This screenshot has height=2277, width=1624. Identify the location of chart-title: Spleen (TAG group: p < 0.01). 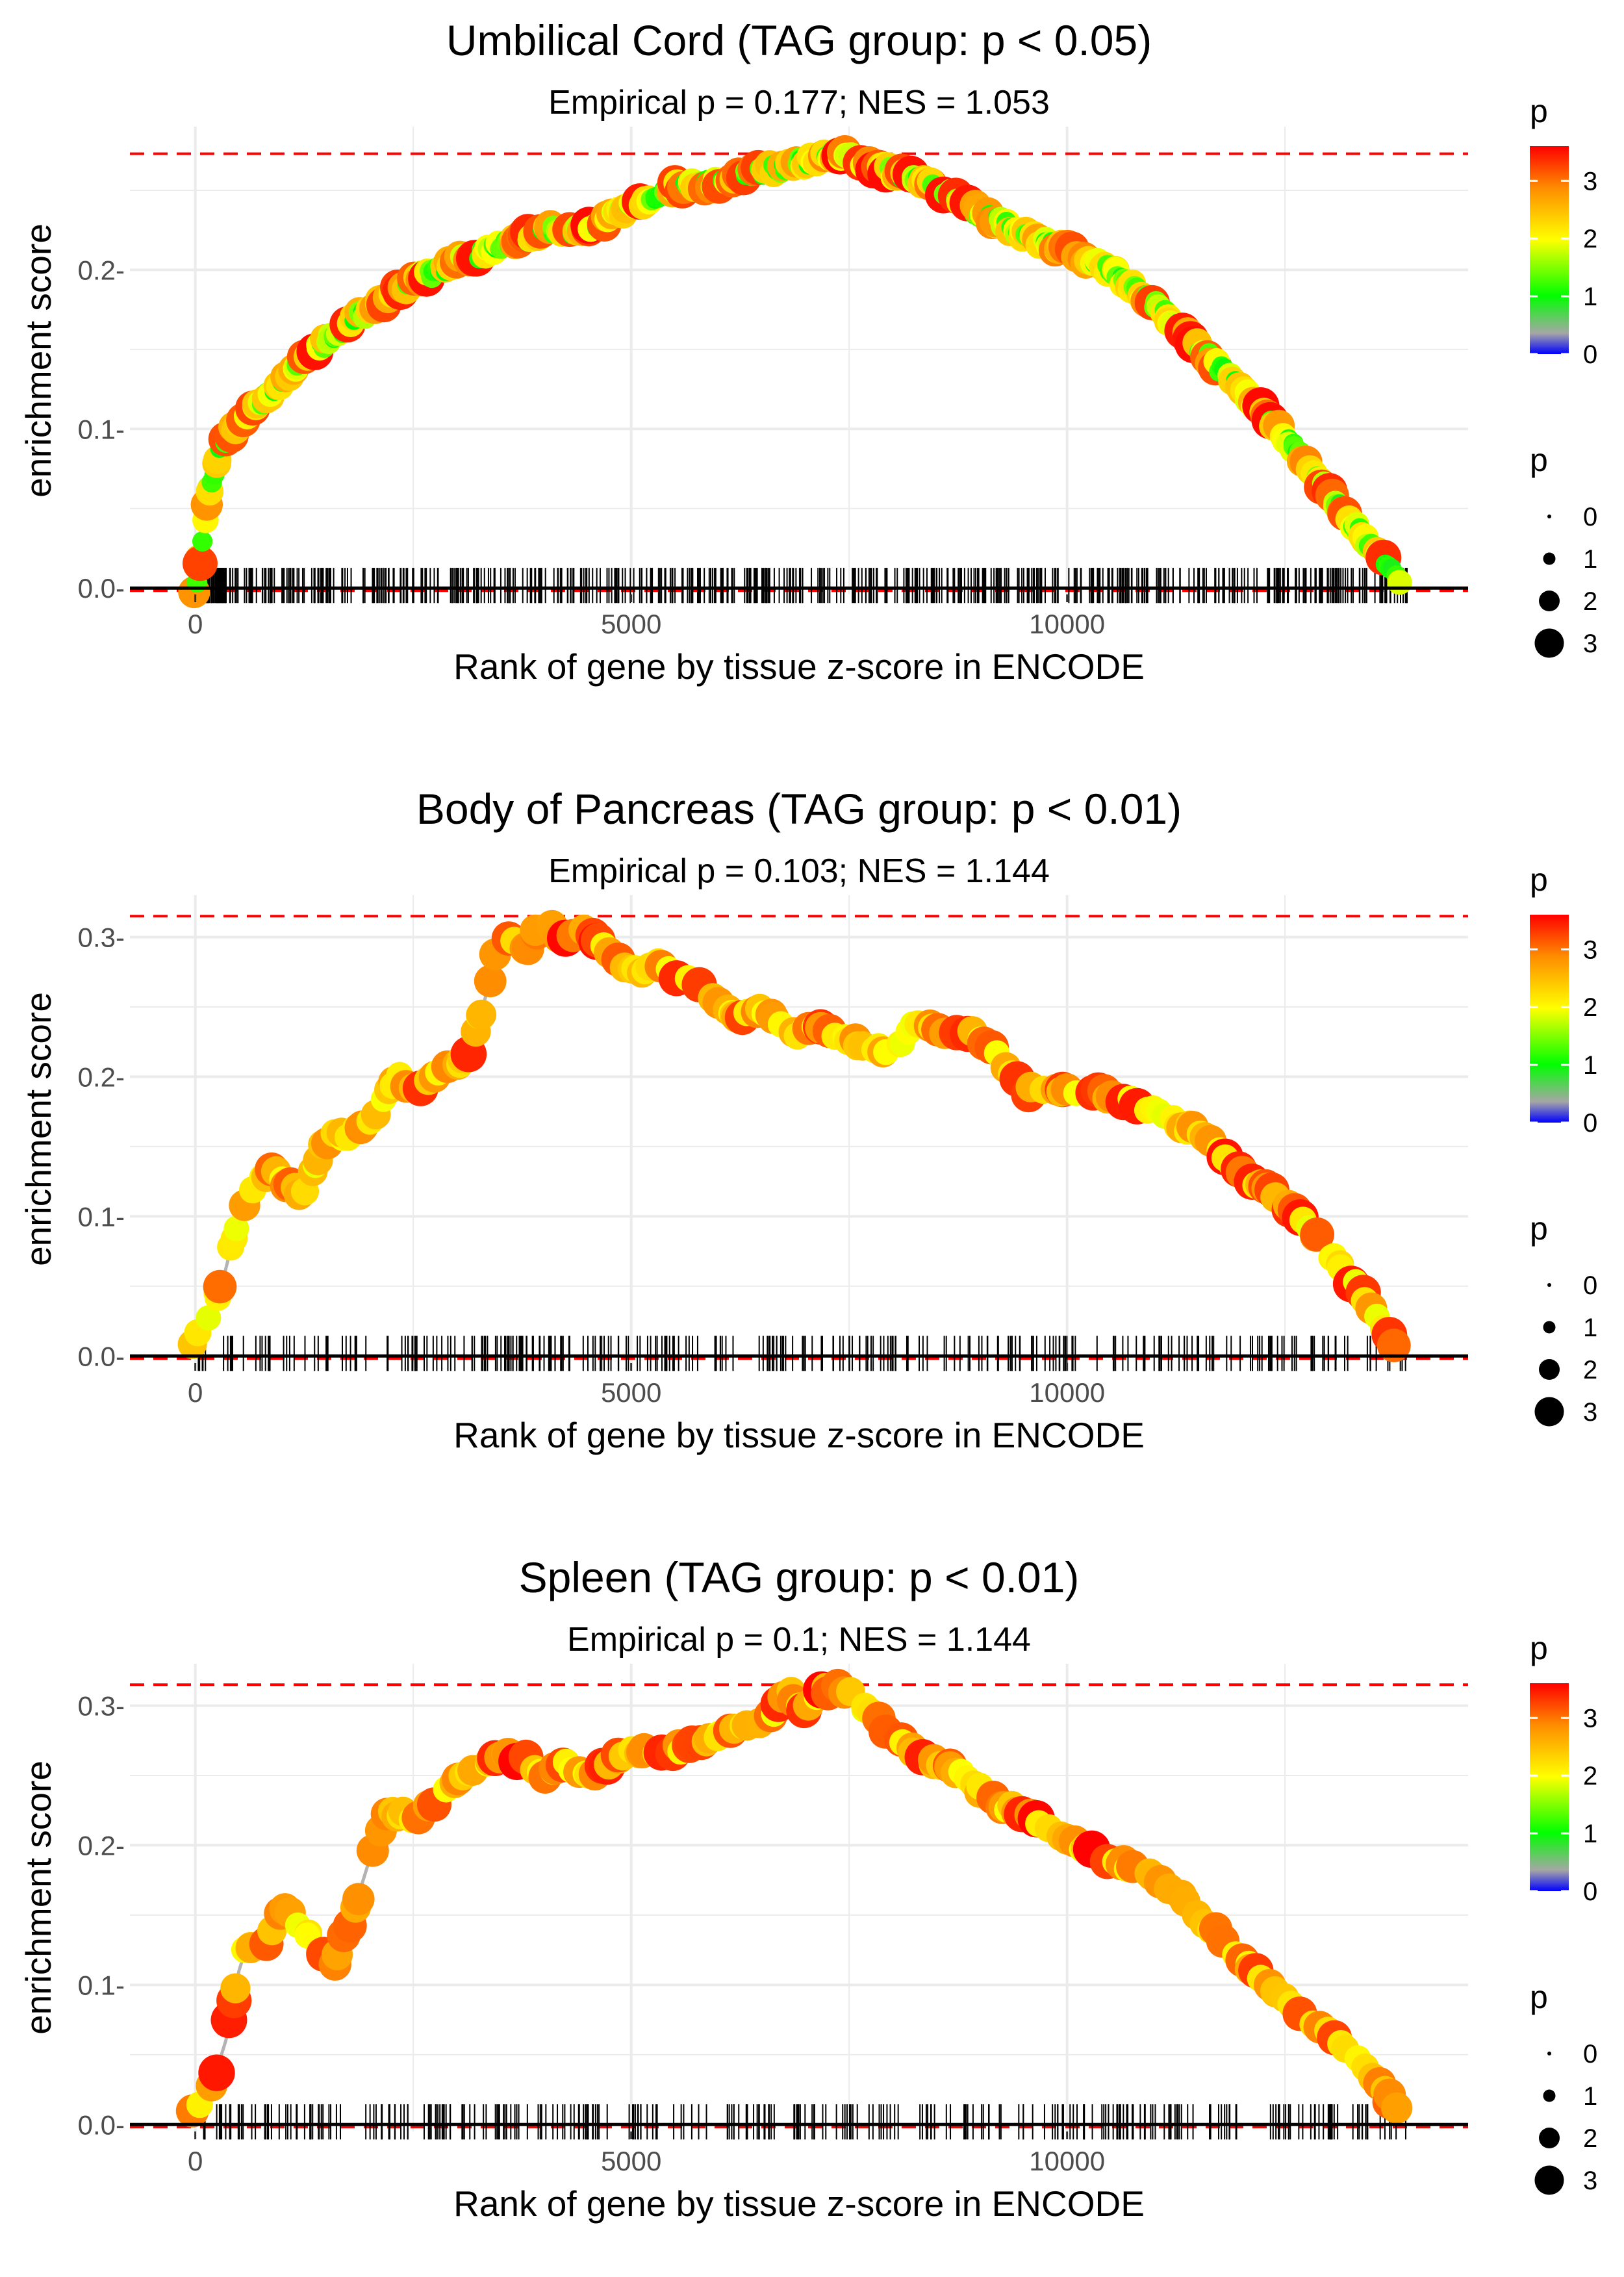
(799, 1577).